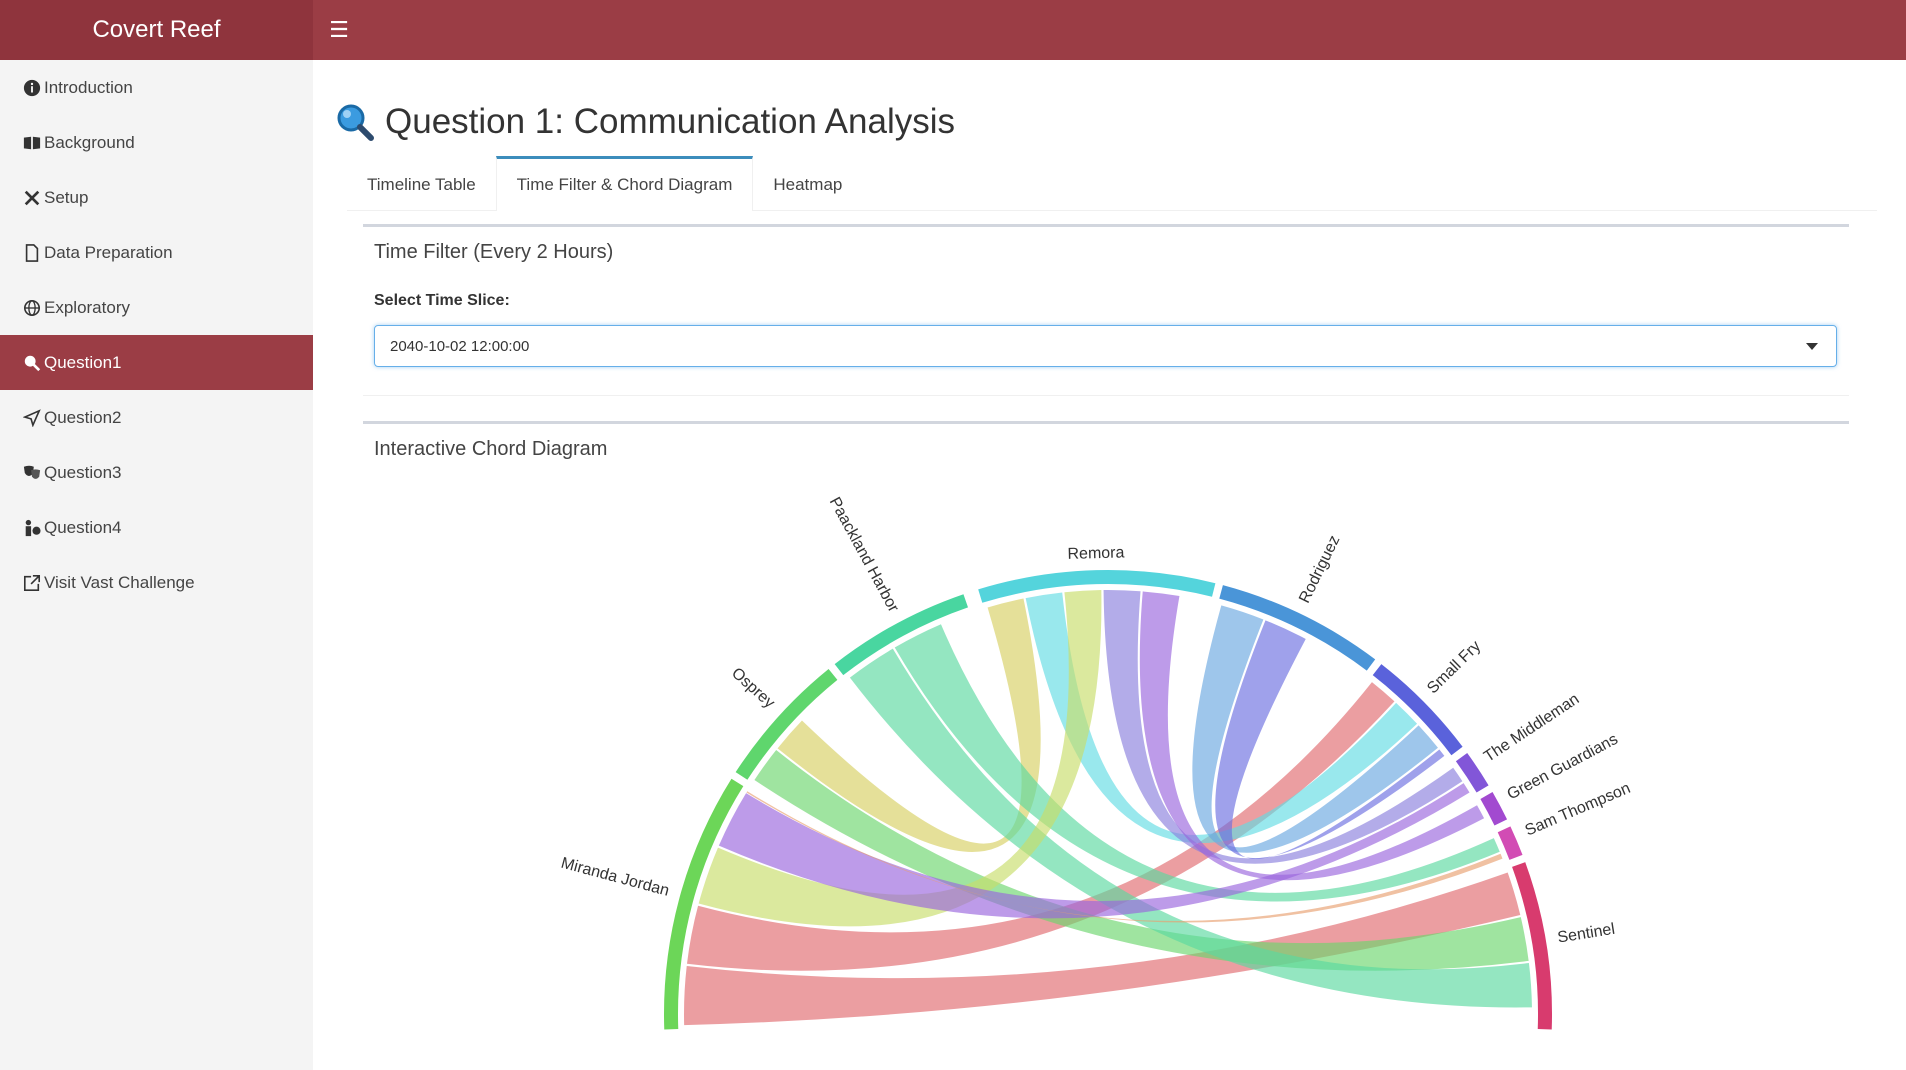 This screenshot has width=1906, height=1070. I want to click on time-filter-title: Time Filter (Every 2 Hours), so click(494, 252).